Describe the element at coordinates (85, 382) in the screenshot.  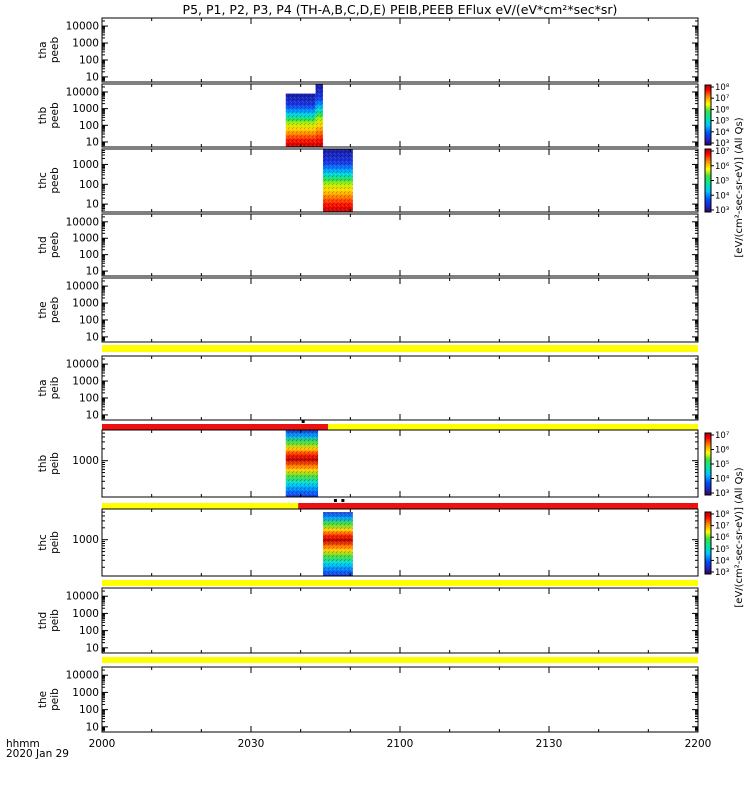
I see `y-tick-label-tha-peib: 1000` at that location.